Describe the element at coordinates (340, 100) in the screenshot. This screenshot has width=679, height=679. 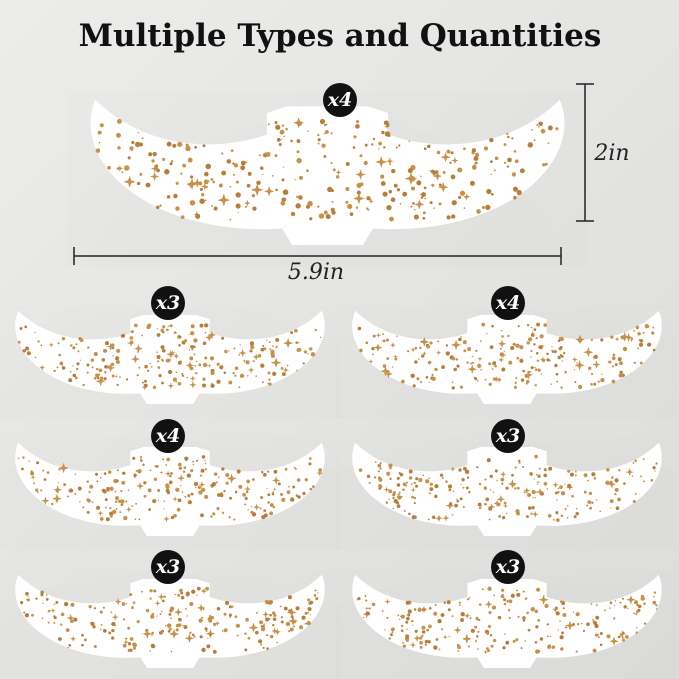
I see `badge` at that location.